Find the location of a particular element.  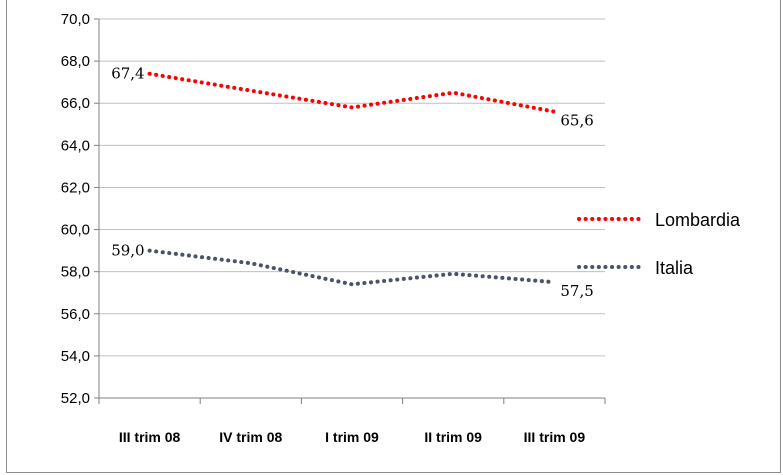

y-tick-label: 64,0 is located at coordinates (75, 145).